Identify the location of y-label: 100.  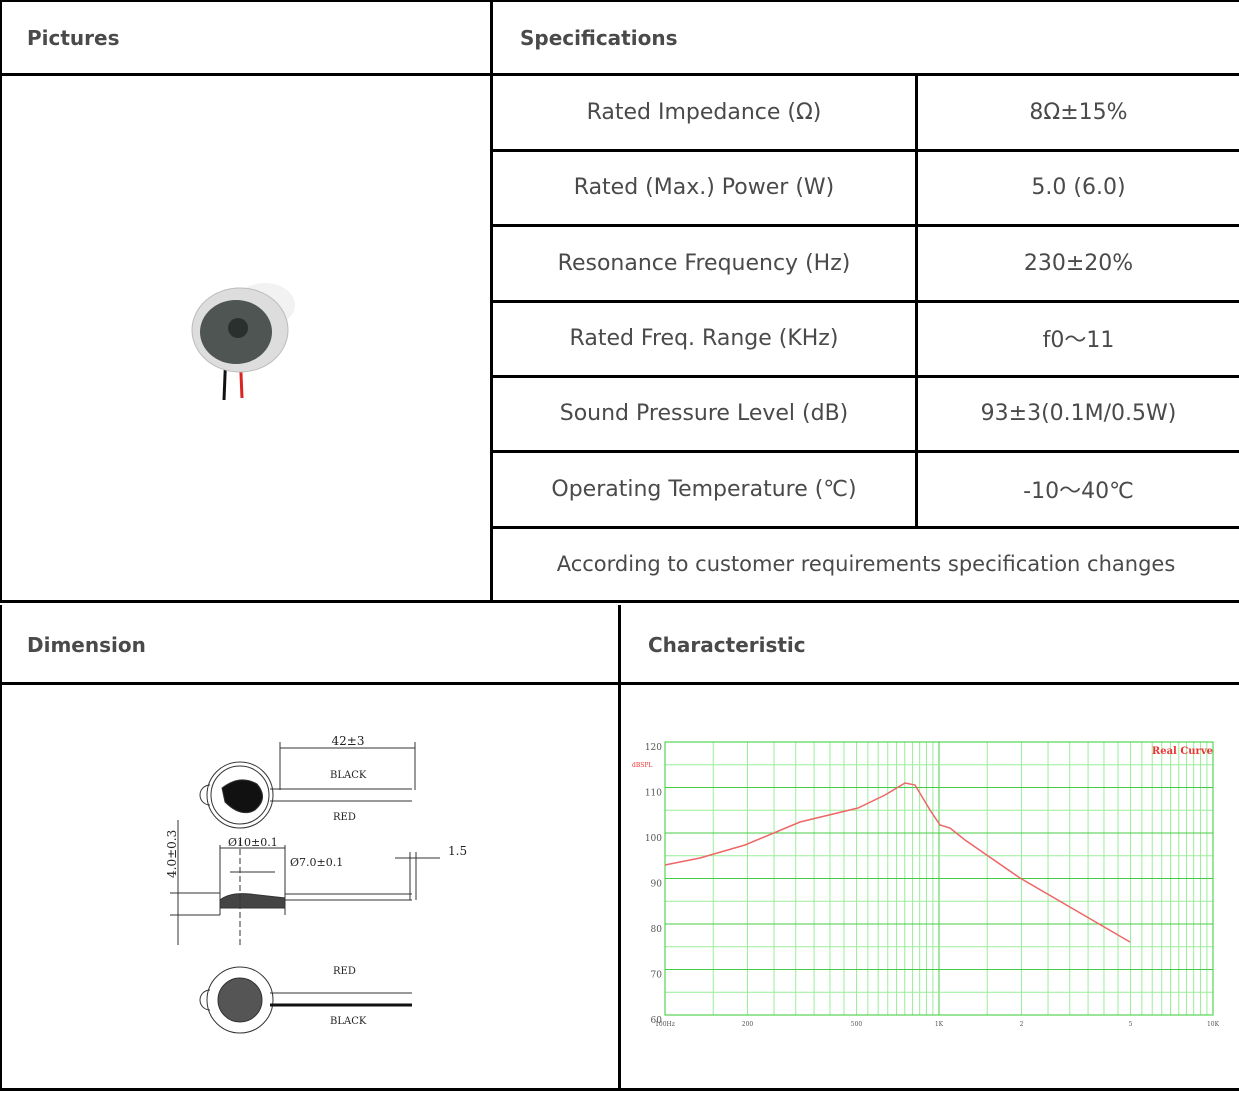
(653, 839).